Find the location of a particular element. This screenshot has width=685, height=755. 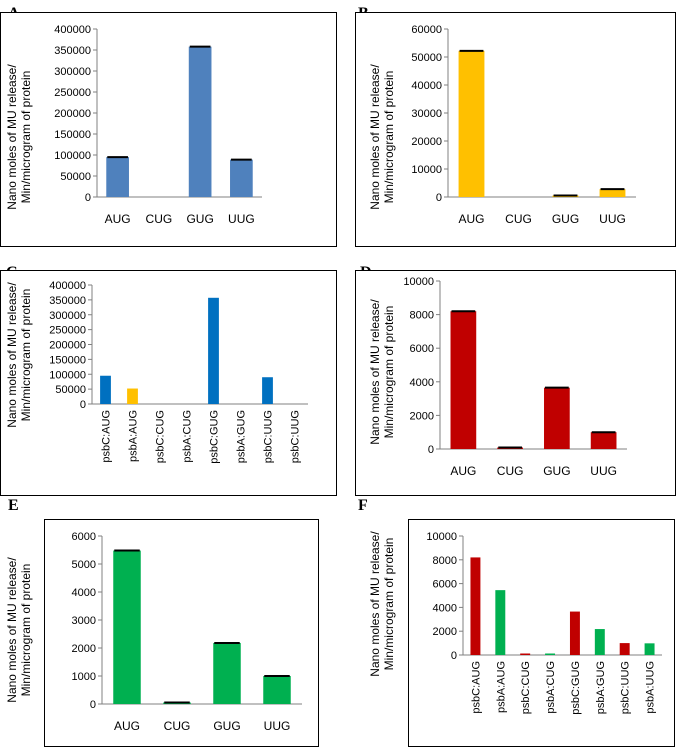

x-tick-label: psbA:UUG is located at coordinates (651, 687).